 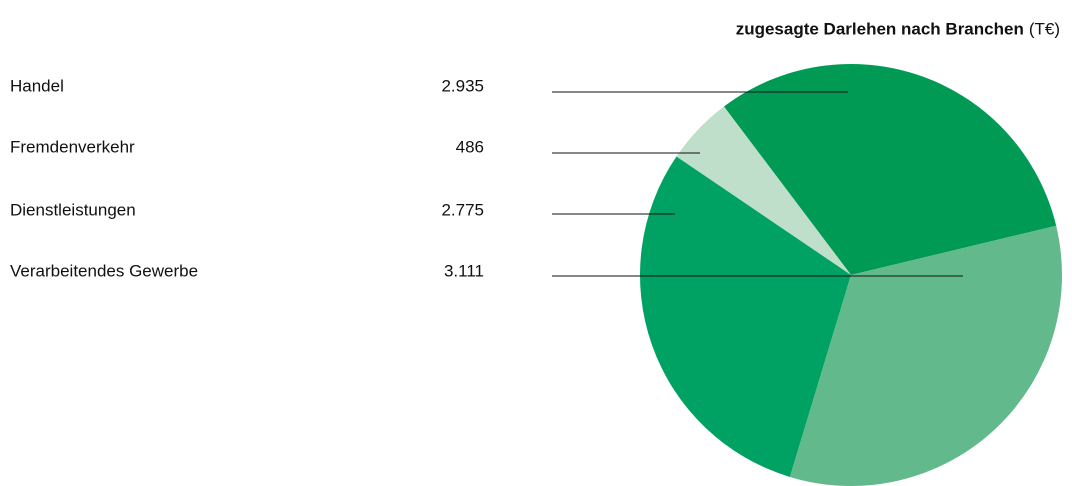 What do you see at coordinates (72, 146) in the screenshot?
I see `category-label: Fremdenverkehr` at bounding box center [72, 146].